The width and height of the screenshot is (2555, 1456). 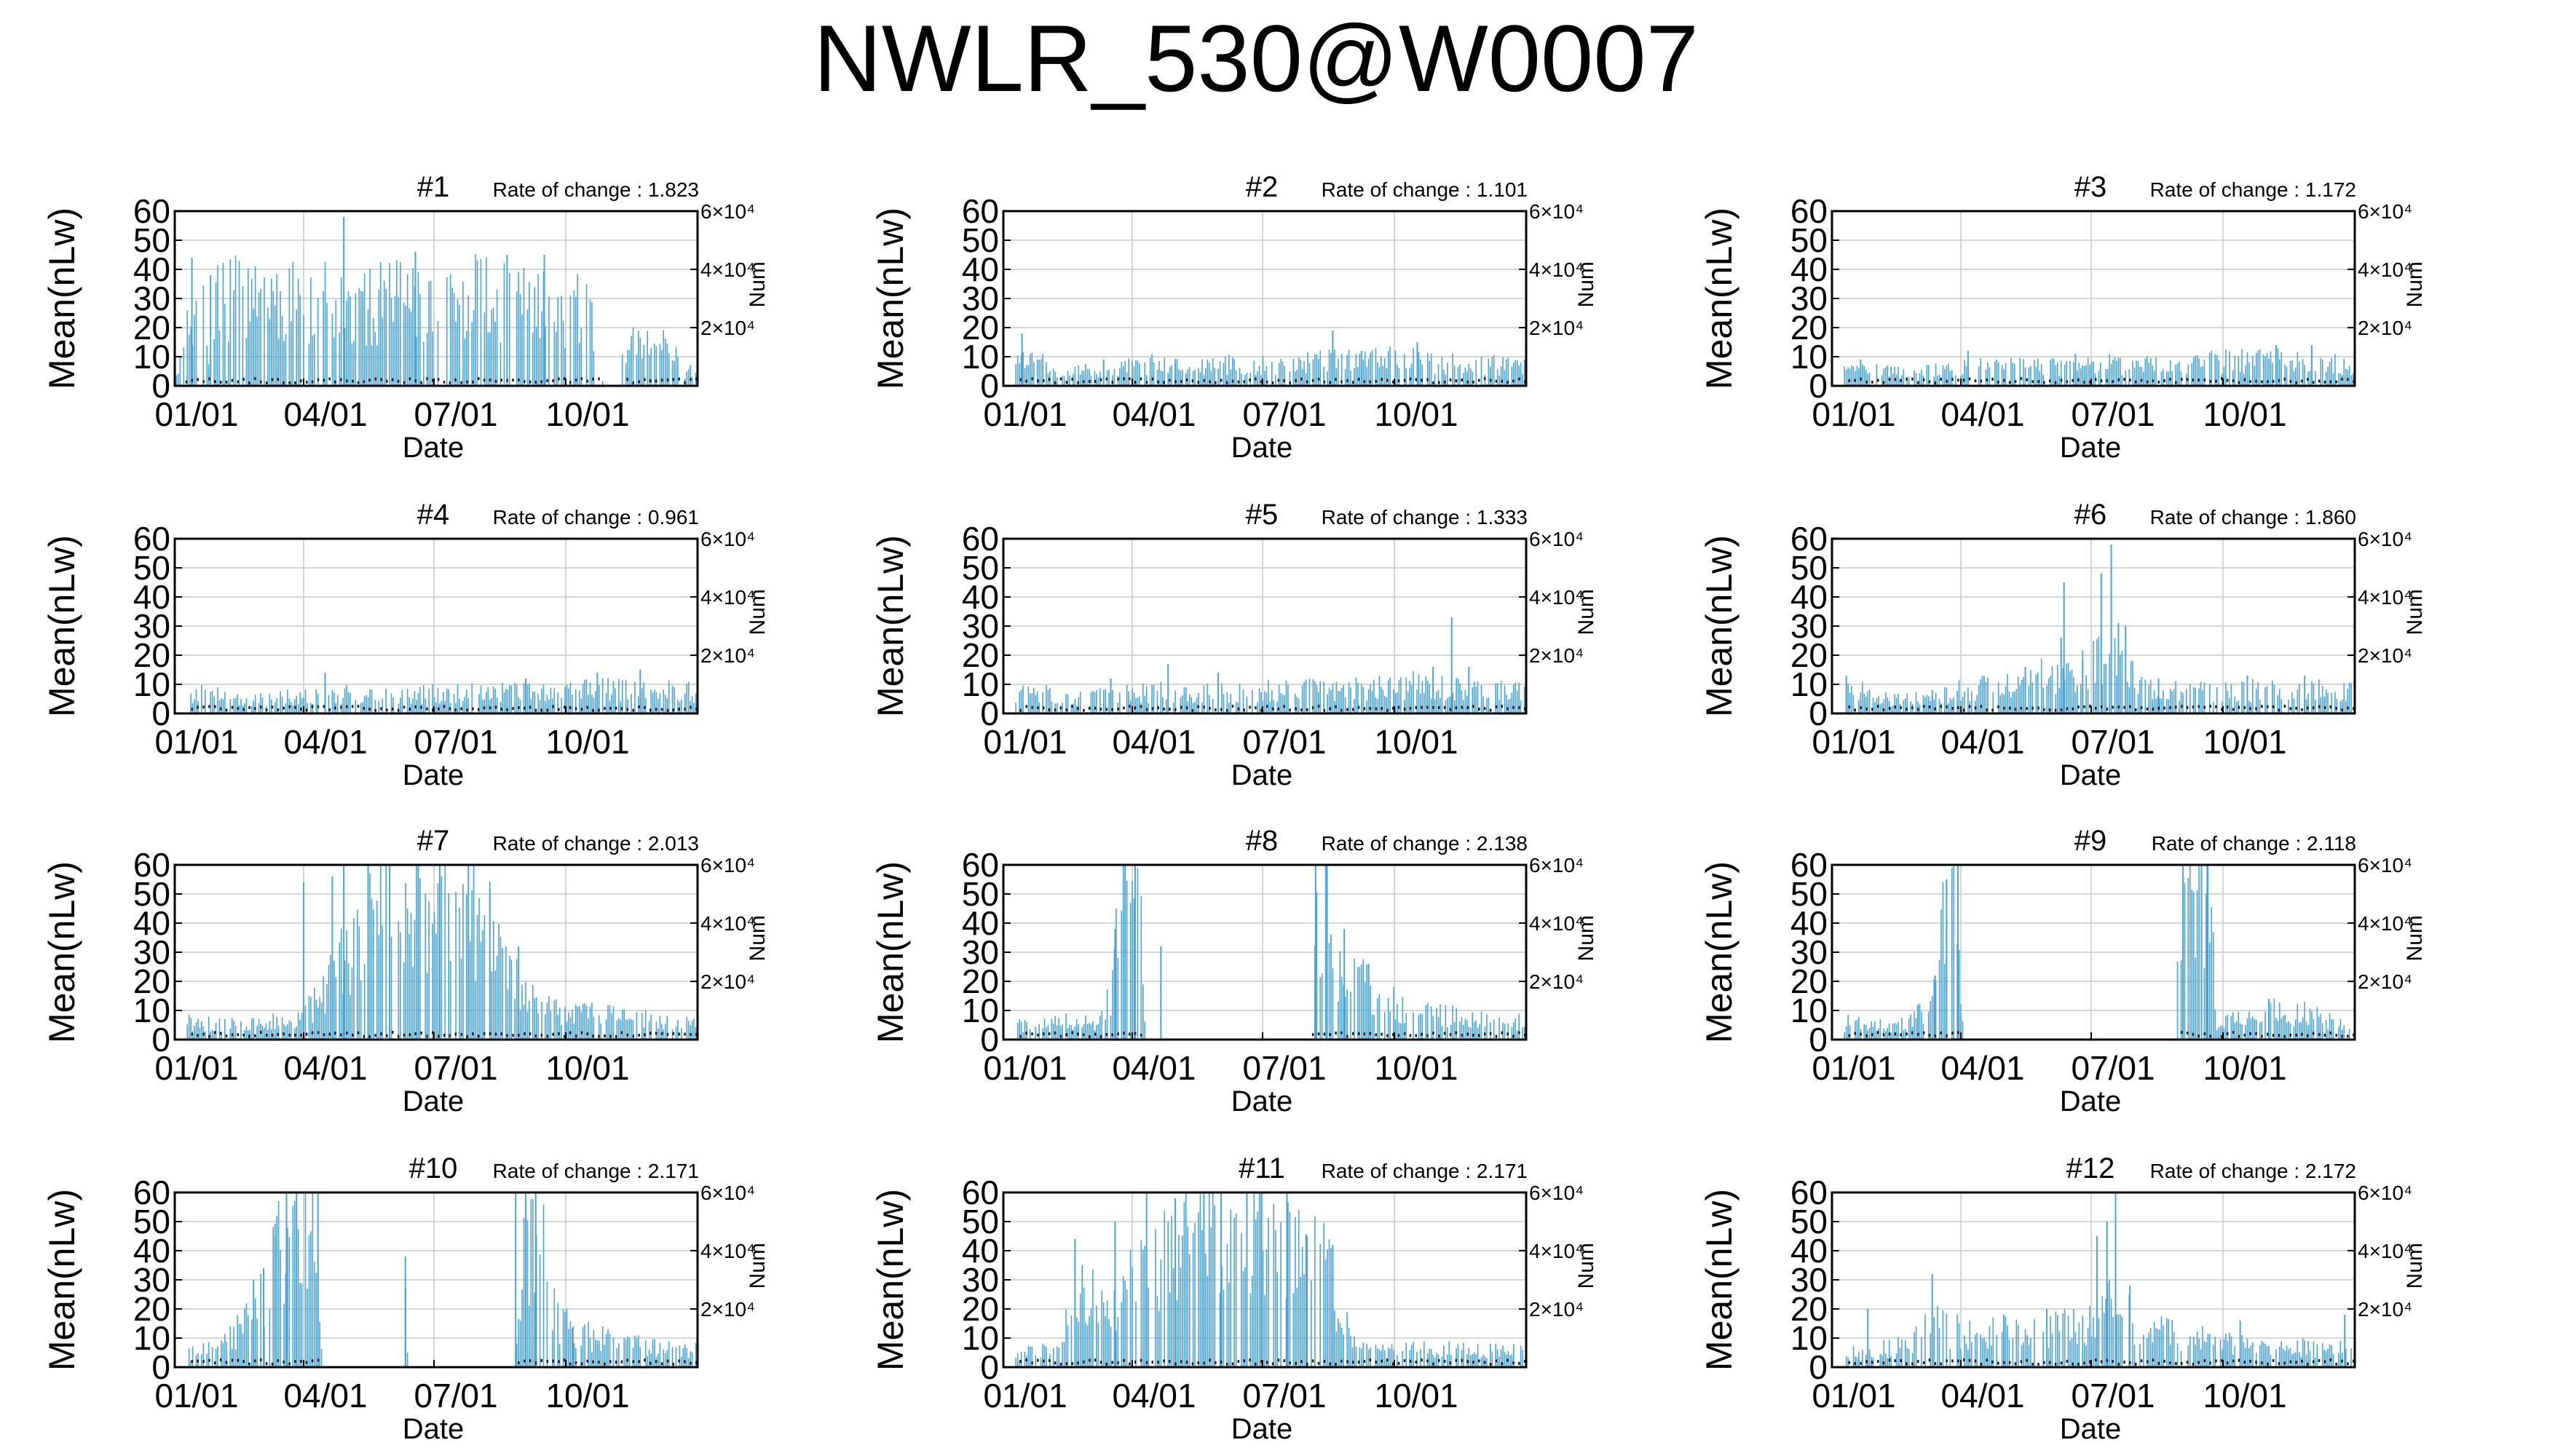 I want to click on y2-axis-label: Num, so click(x=758, y=1266).